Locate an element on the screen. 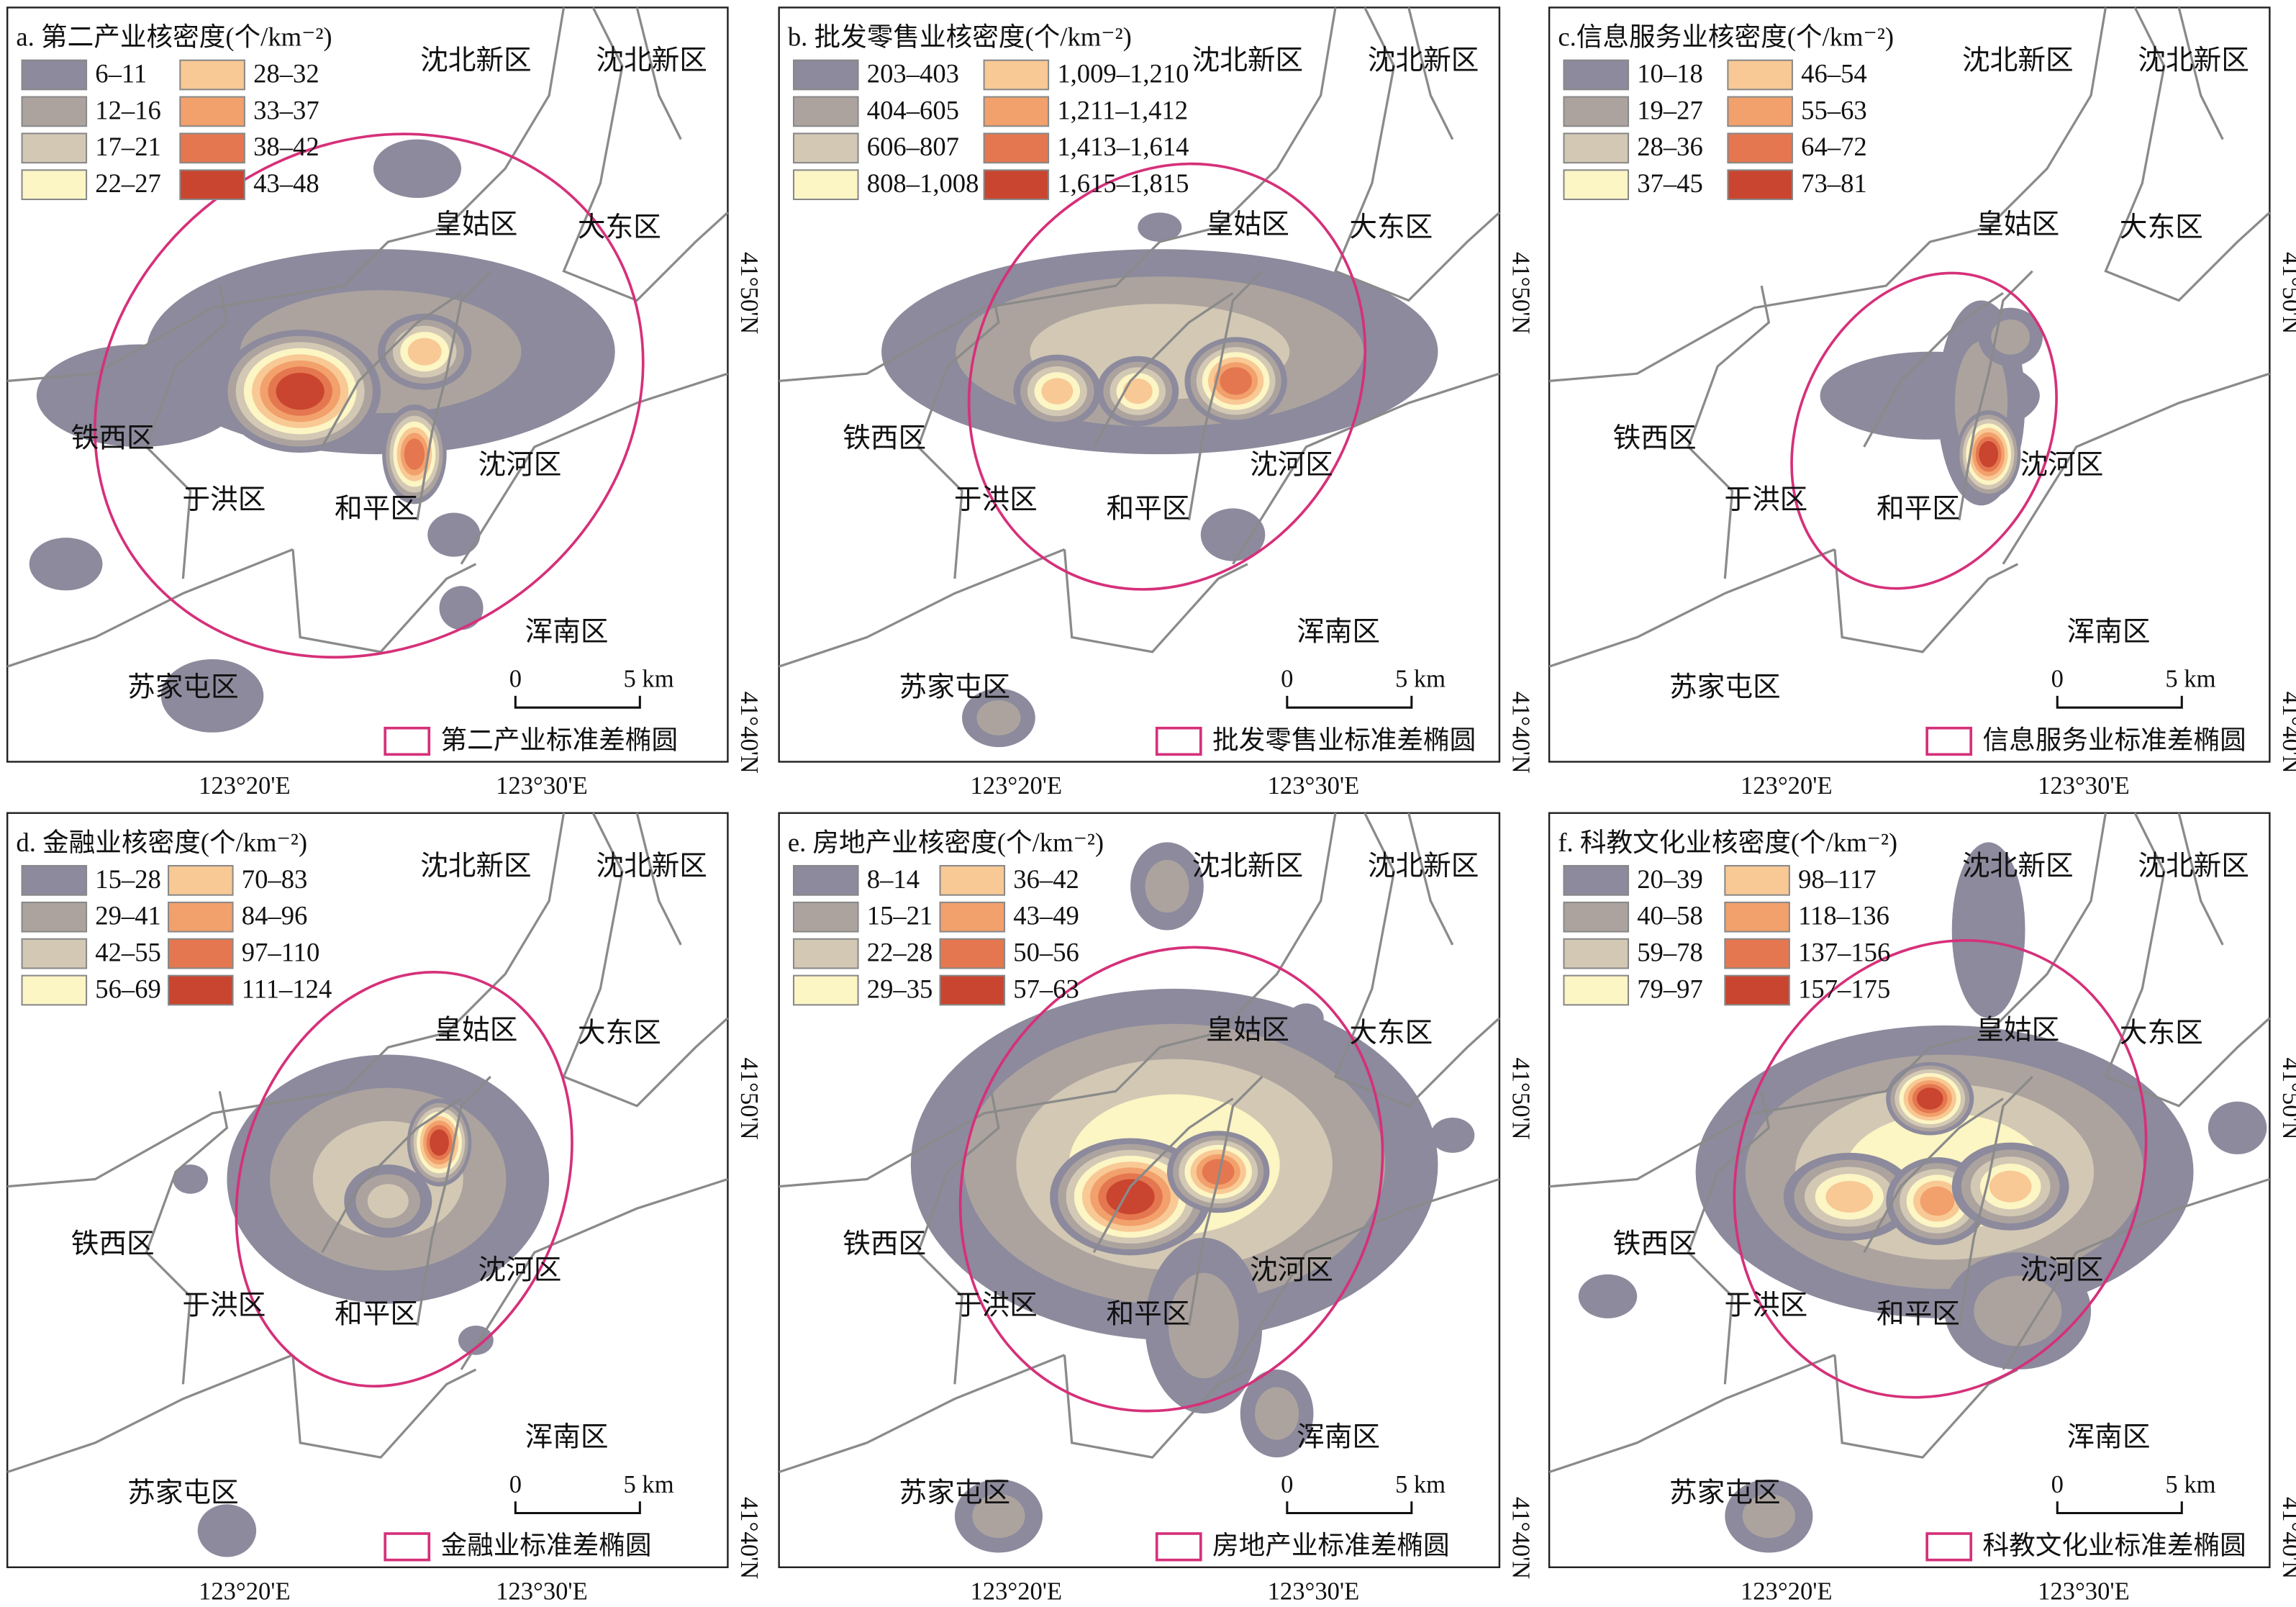 This screenshot has width=2296, height=1607. panel-title: f. 科教文化业核密度(个/km⁻²) is located at coordinates (1728, 842).